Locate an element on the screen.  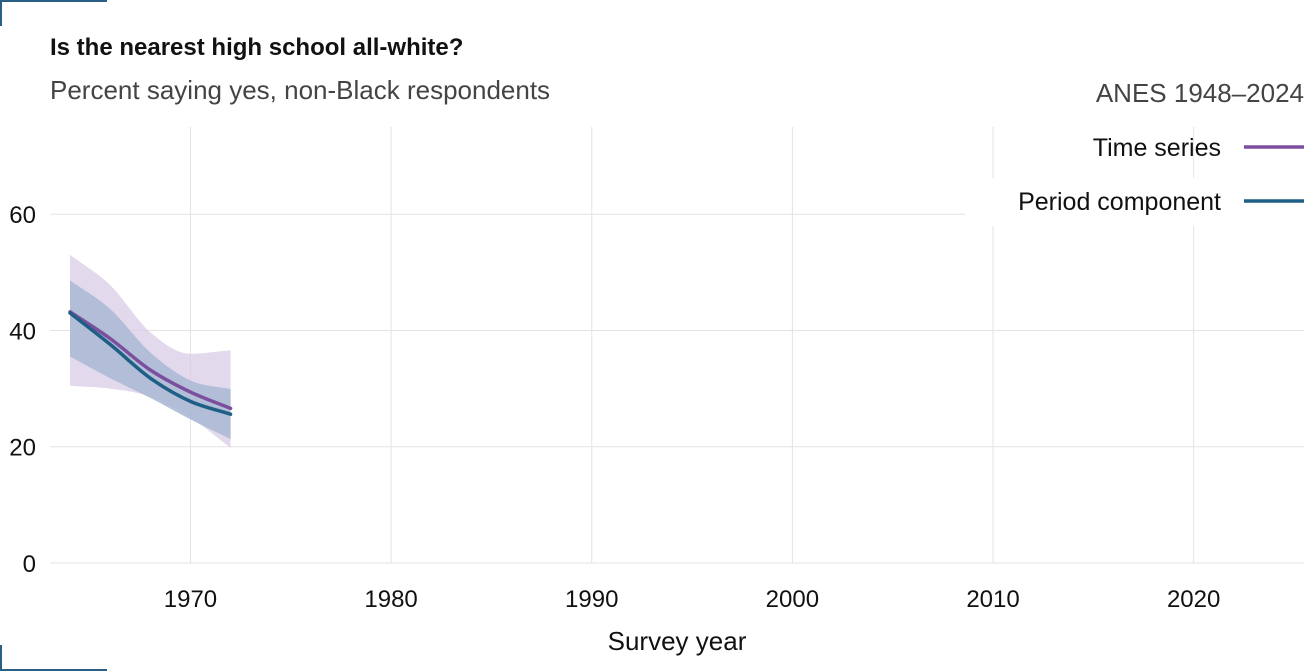
chart-title: Is the nearest high school all-white? is located at coordinates (257, 47).